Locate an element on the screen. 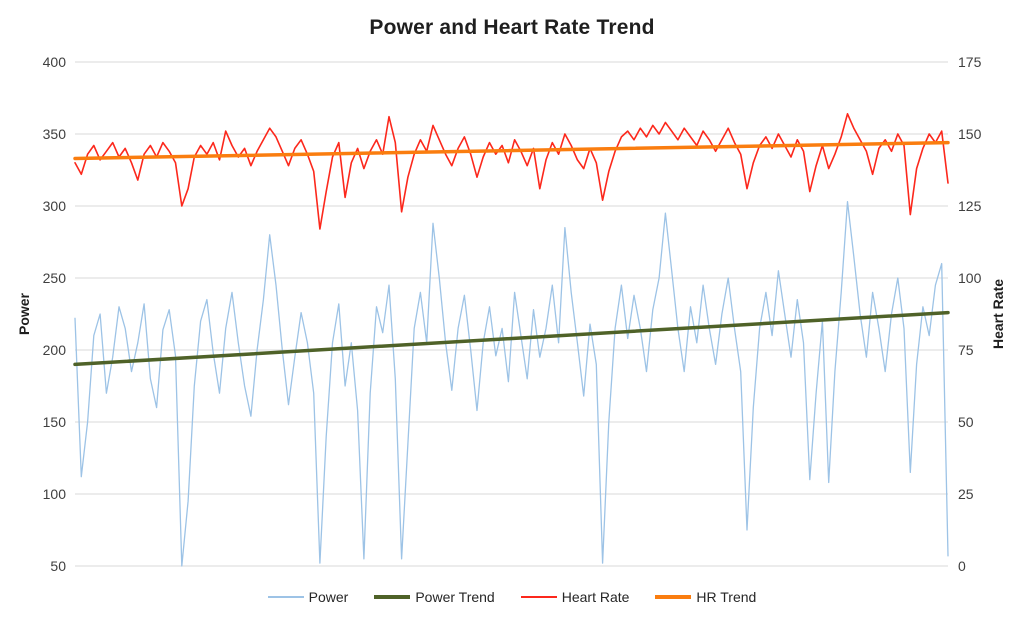 This screenshot has width=1024, height=625. left-axis-tick: 100 is located at coordinates (54, 494).